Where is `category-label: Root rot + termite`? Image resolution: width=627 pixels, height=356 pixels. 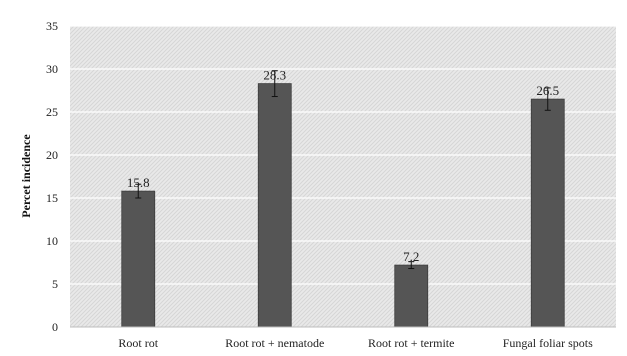 category-label: Root rot + termite is located at coordinates (411, 343).